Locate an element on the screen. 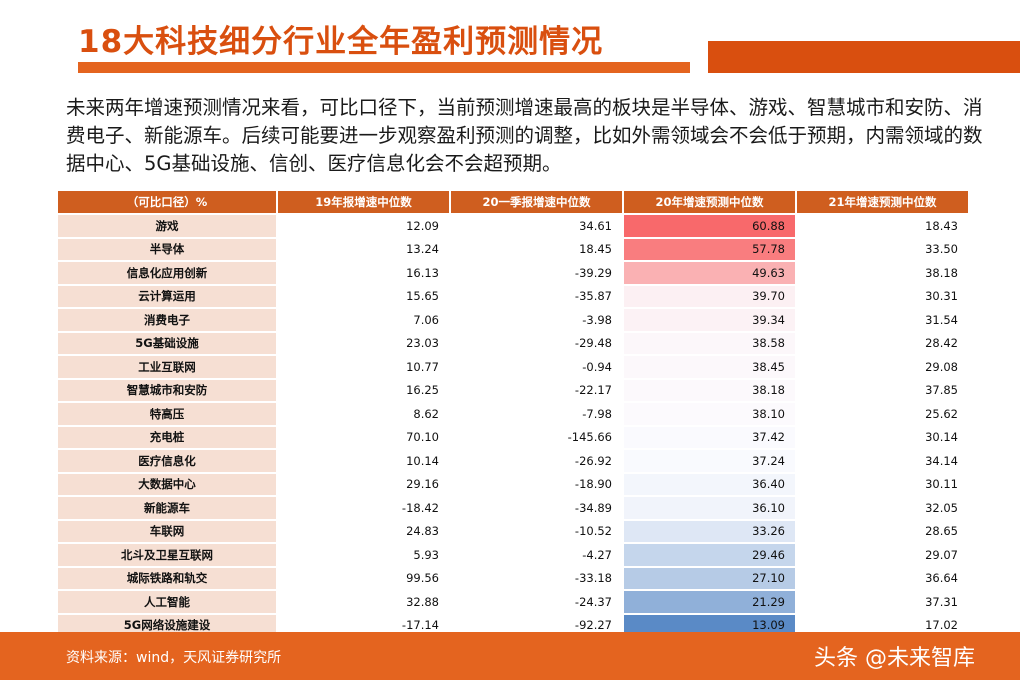 The height and width of the screenshot is (680, 1020). cell-20q1-growth: -10.52 is located at coordinates (537, 531).